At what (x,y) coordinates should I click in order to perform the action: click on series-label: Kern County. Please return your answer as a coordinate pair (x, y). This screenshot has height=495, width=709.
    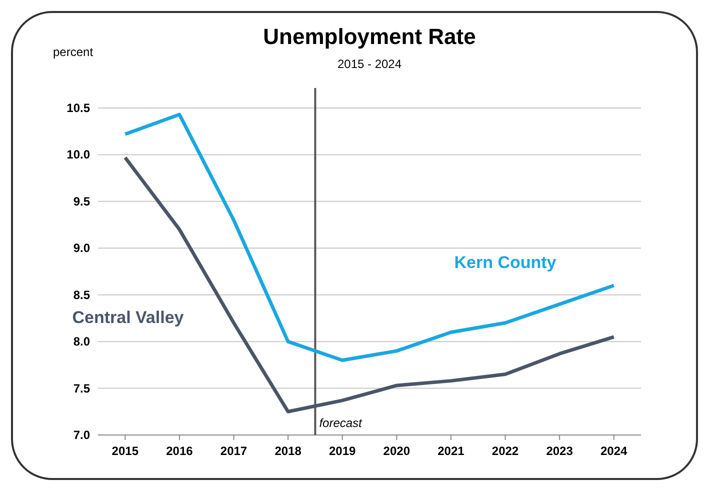
    Looking at the image, I should click on (505, 262).